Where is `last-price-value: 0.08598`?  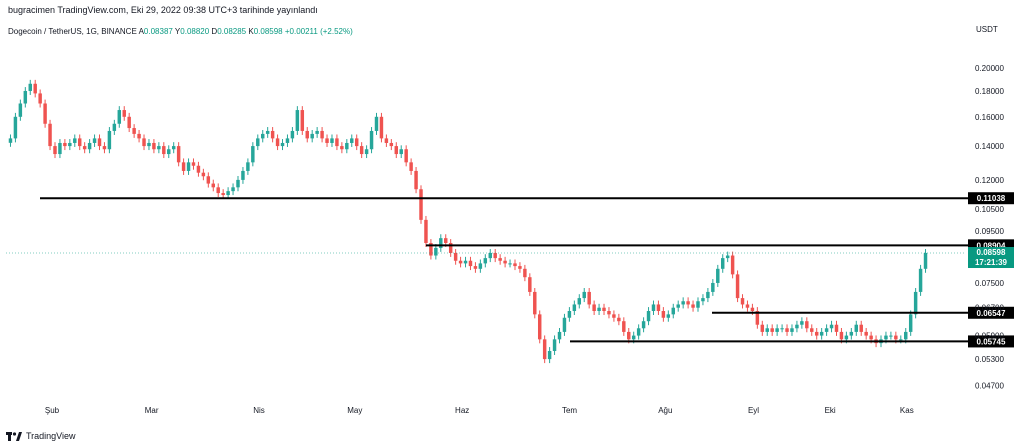 last-price-value: 0.08598 is located at coordinates (991, 252).